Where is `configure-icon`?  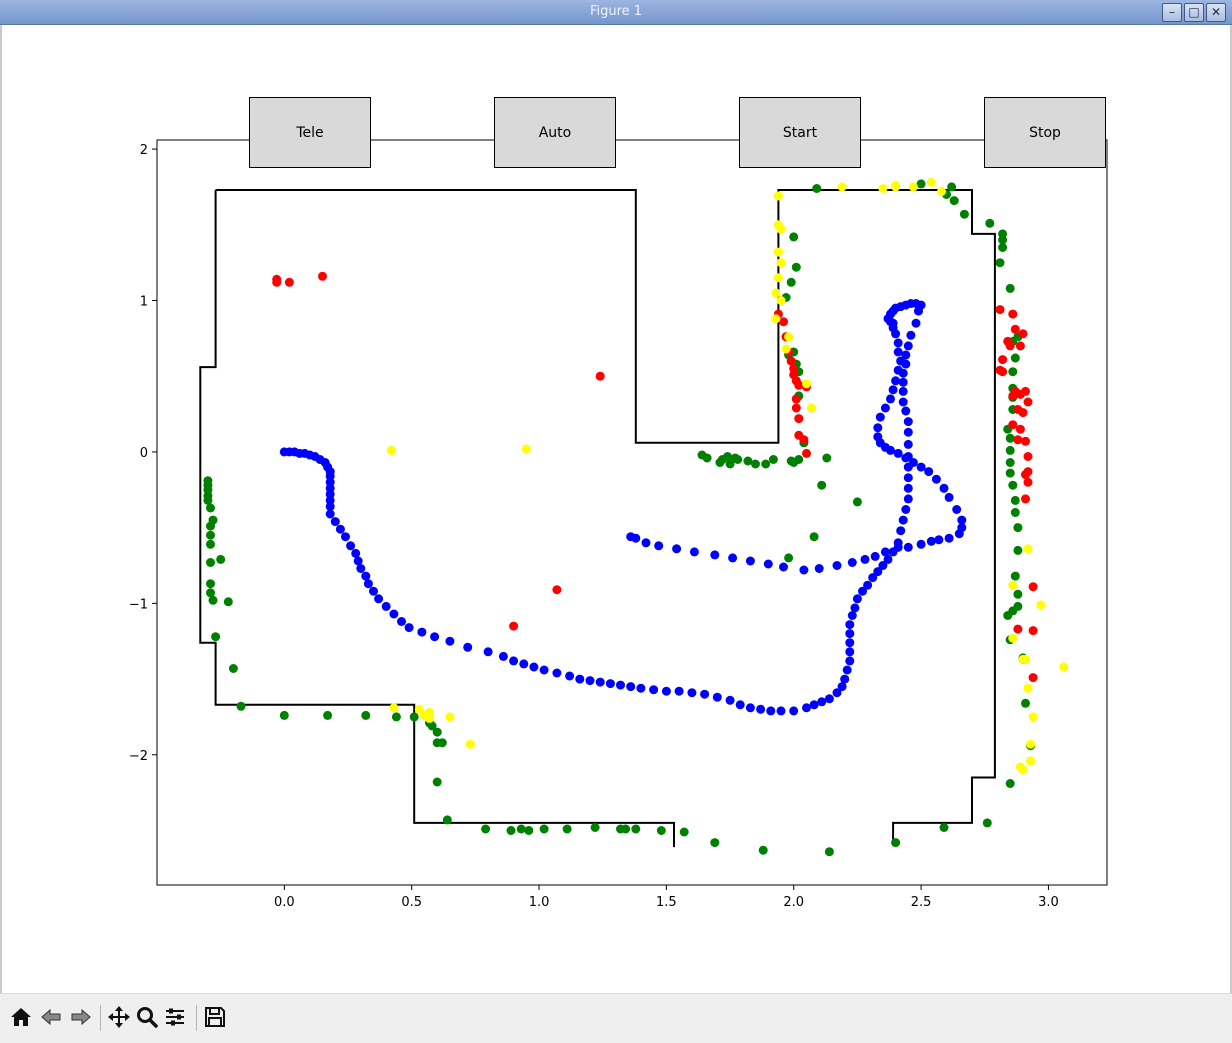 configure-icon is located at coordinates (175, 1017).